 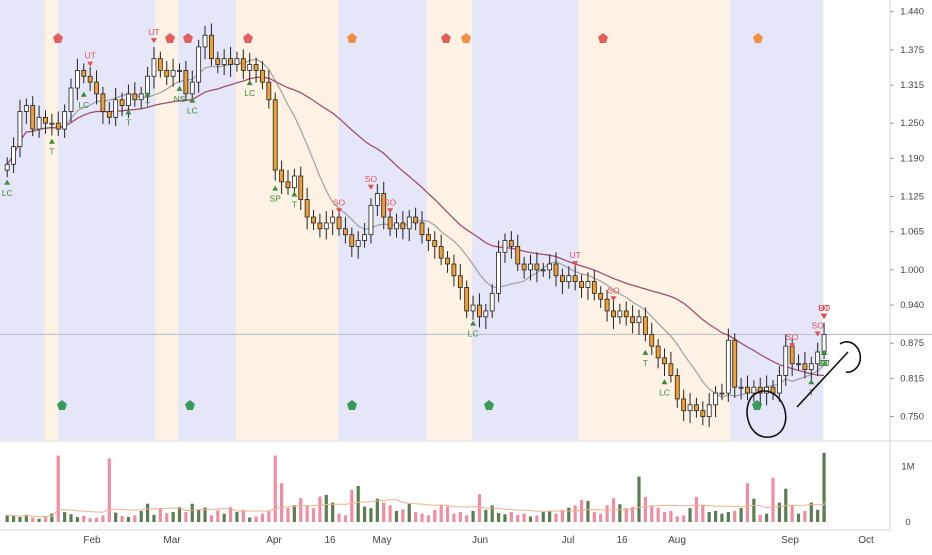 I want to click on signal-label-9: LC, so click(x=249, y=93).